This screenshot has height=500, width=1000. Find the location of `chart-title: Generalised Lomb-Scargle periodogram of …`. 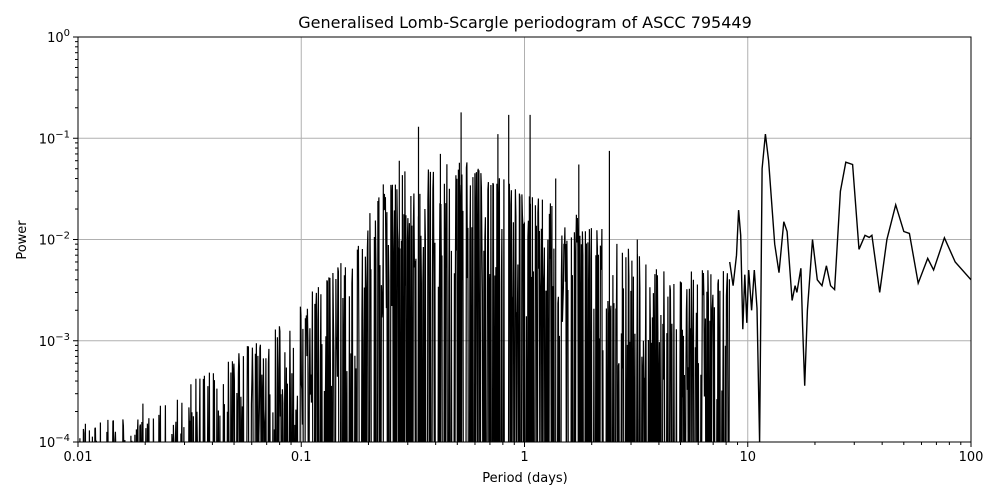

chart-title: Generalised Lomb-Scargle periodogram of … is located at coordinates (525, 22).